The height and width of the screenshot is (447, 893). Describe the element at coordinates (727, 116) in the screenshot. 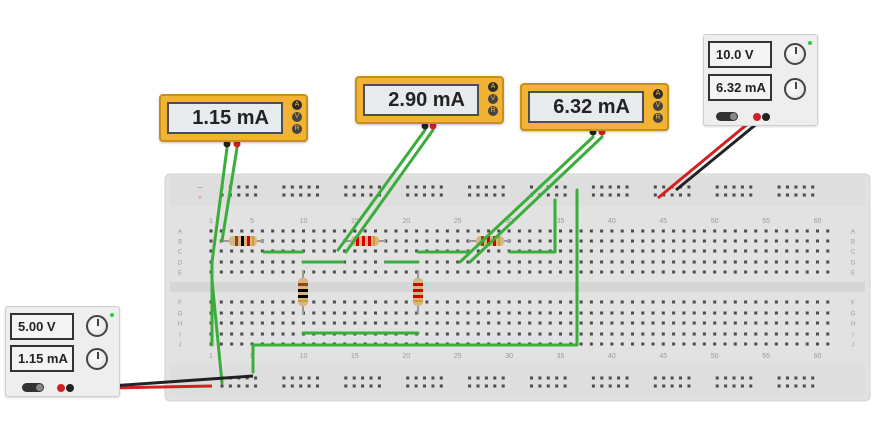

I see `power-toggle` at that location.